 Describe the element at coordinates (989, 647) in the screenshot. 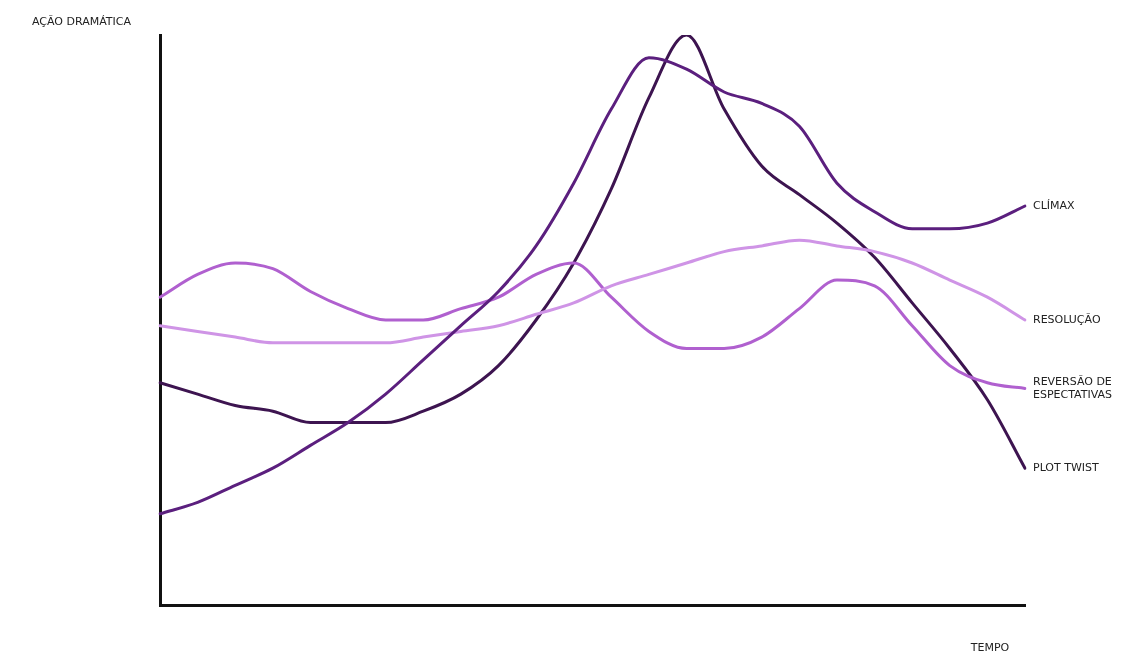

I see `x-axis-title: TEMPO` at that location.